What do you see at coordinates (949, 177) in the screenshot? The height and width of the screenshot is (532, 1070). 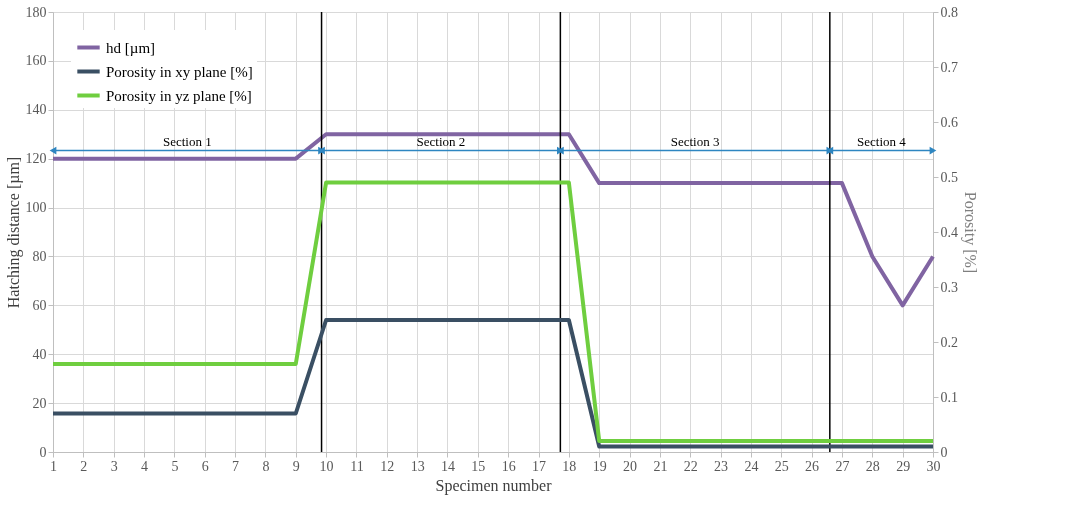 I see `y2-tick-label: 0.5` at bounding box center [949, 177].